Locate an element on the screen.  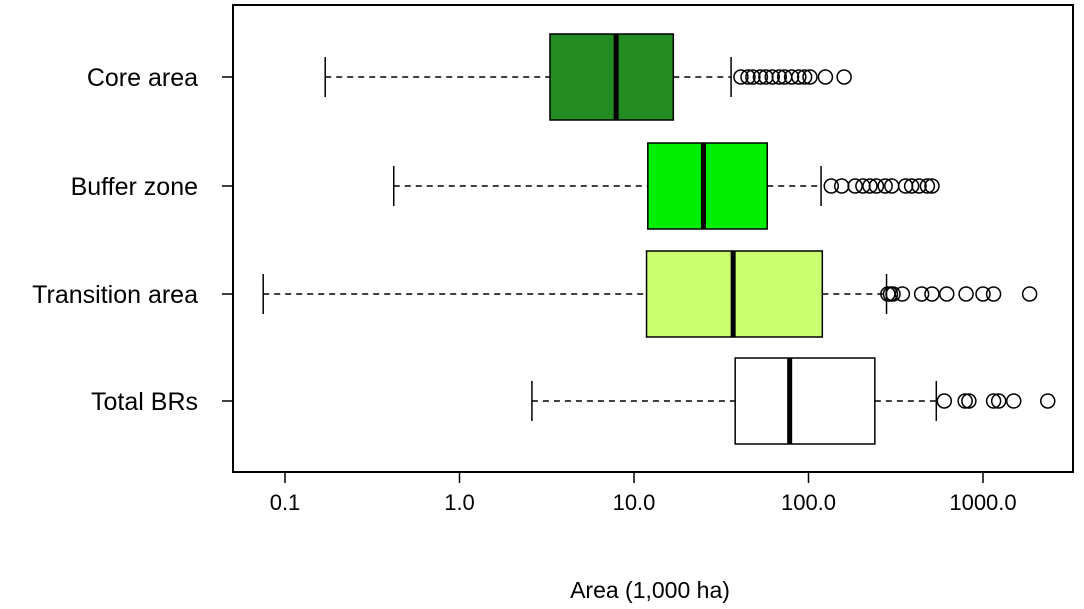
box-buffer-zone is located at coordinates (666, 186).